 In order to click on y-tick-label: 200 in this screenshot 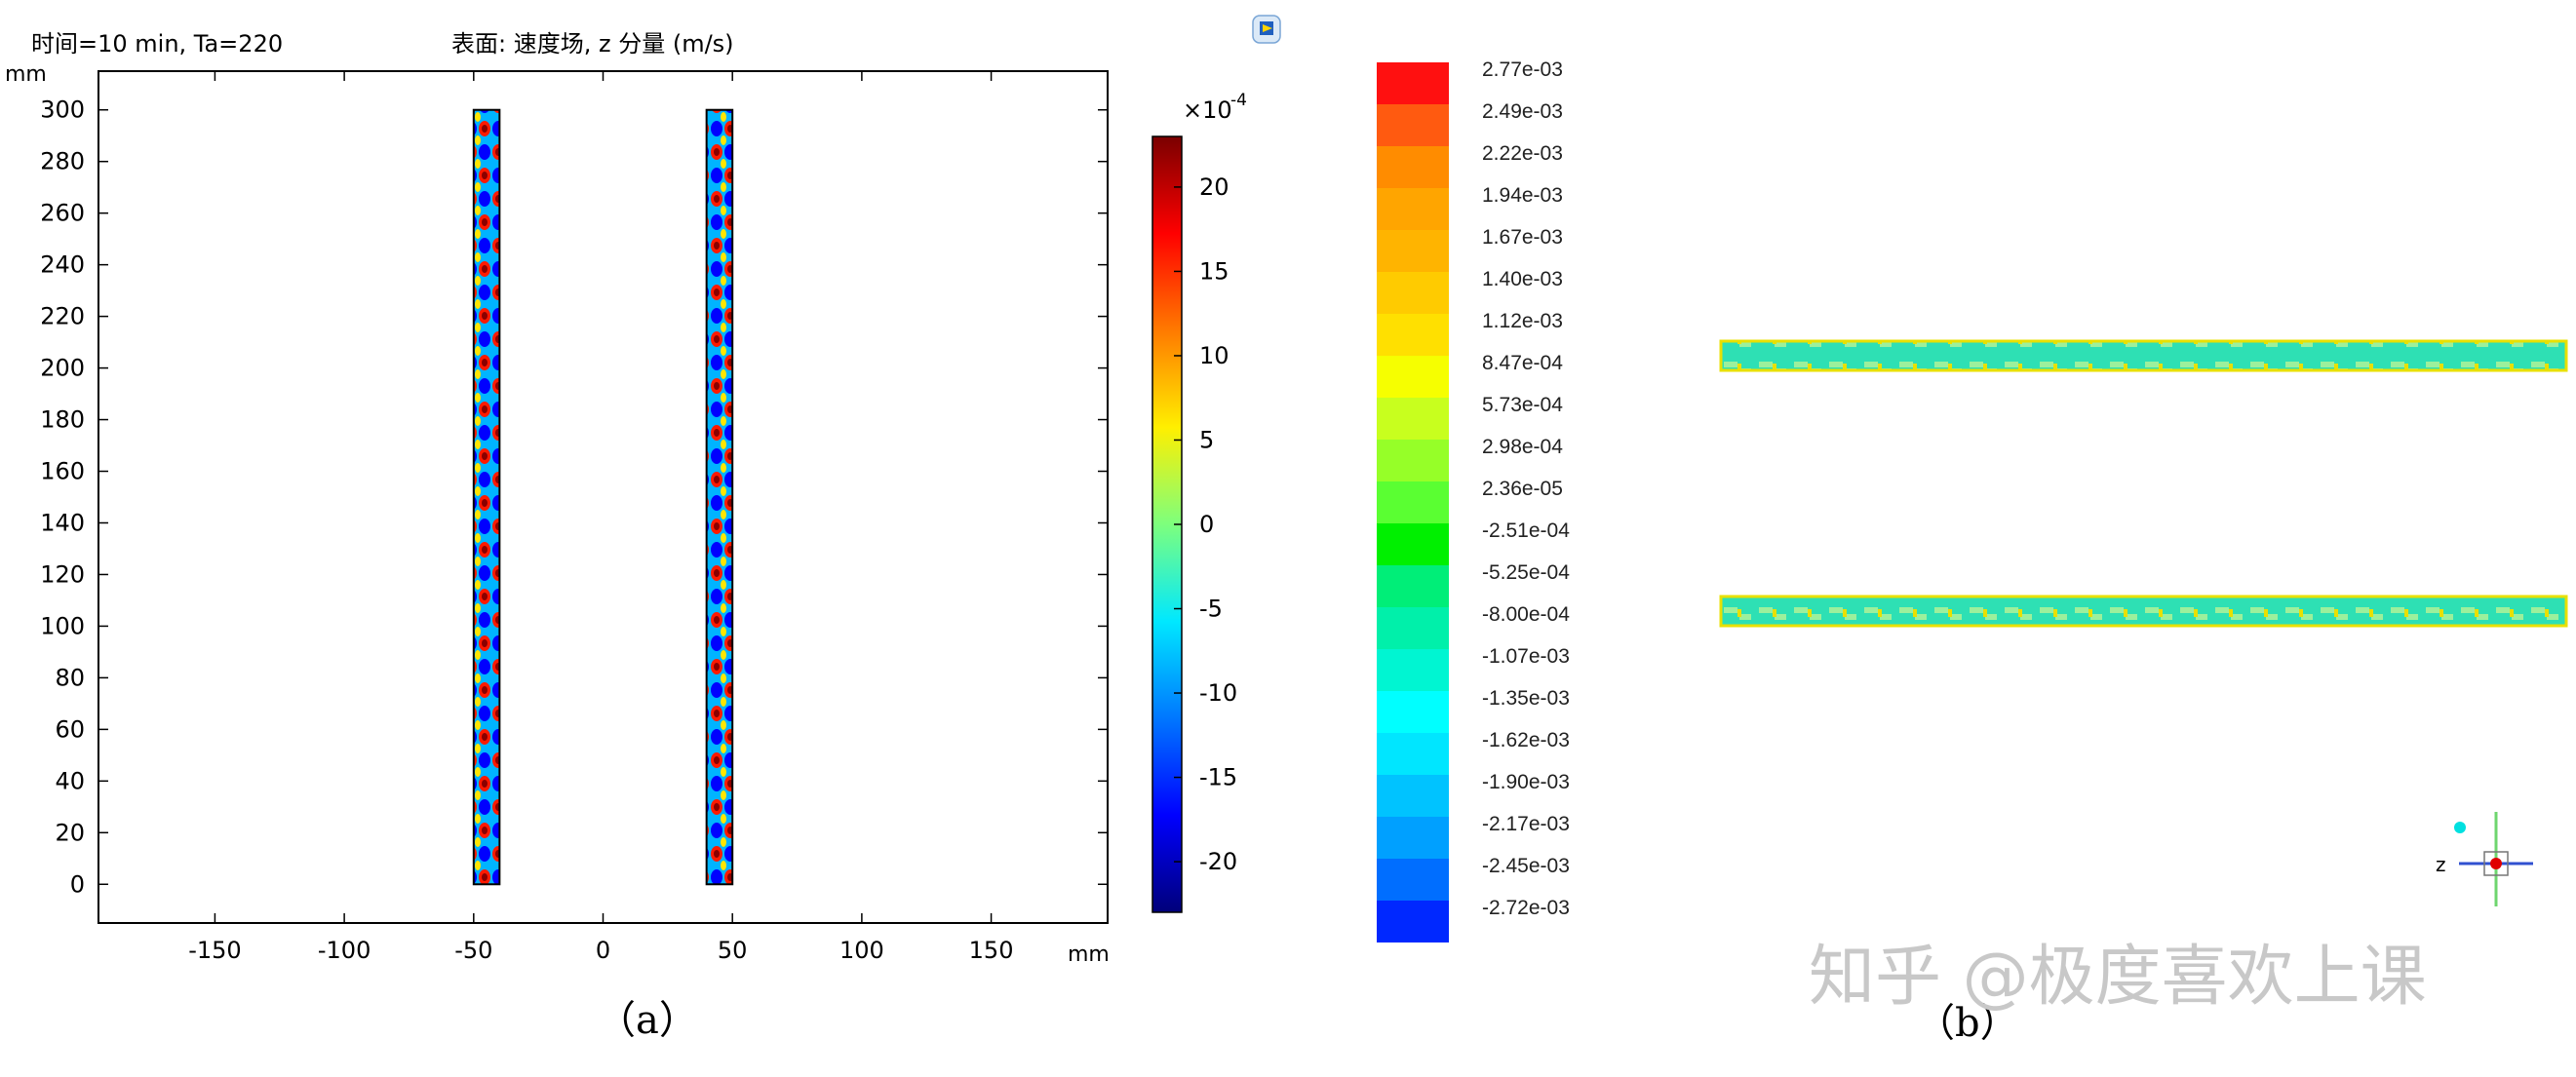, I will do `click(62, 368)`.